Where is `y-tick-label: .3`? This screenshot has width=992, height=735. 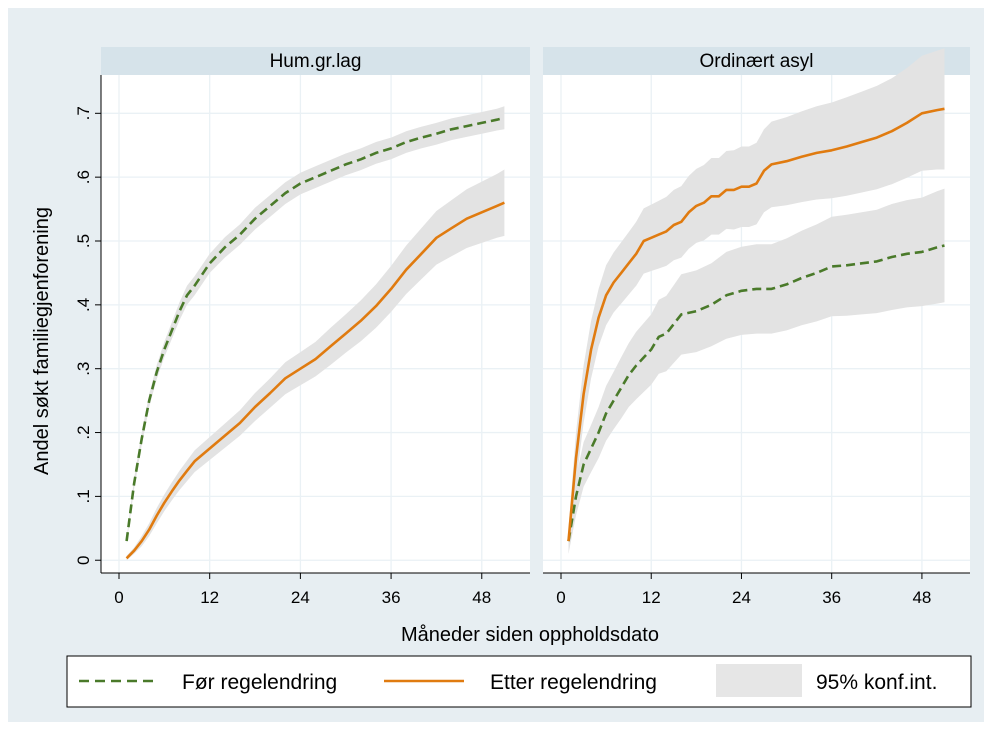
y-tick-label: .3 is located at coordinates (83, 369).